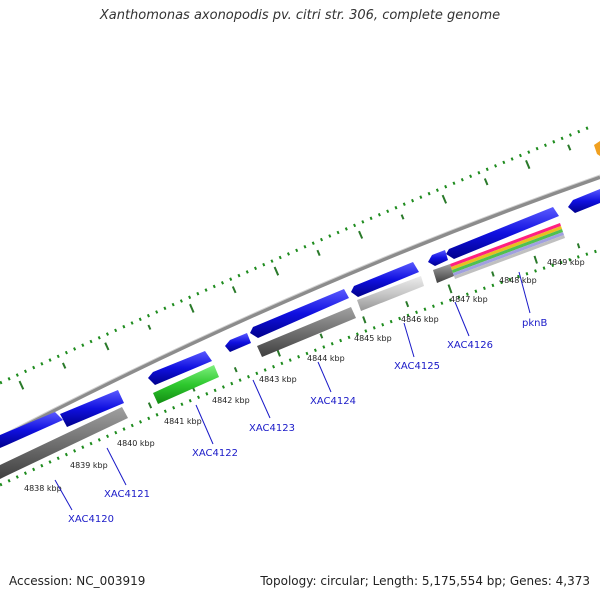 This screenshot has height=600, width=600. Describe the element at coordinates (326, 358) in the screenshot. I see `kbp-label: 4844 kbp` at that location.